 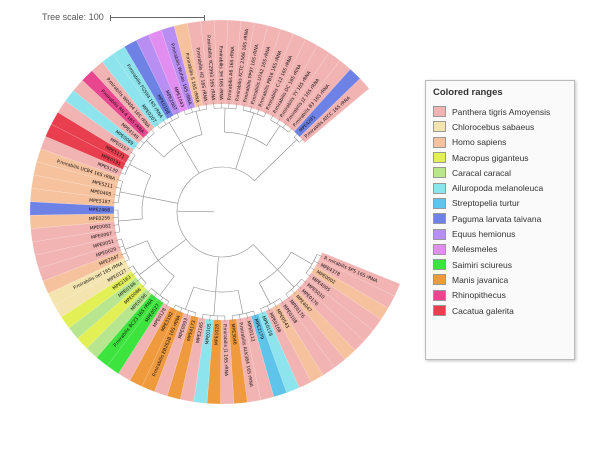 I want to click on legend-item: Homo sapiens, so click(x=500, y=142).